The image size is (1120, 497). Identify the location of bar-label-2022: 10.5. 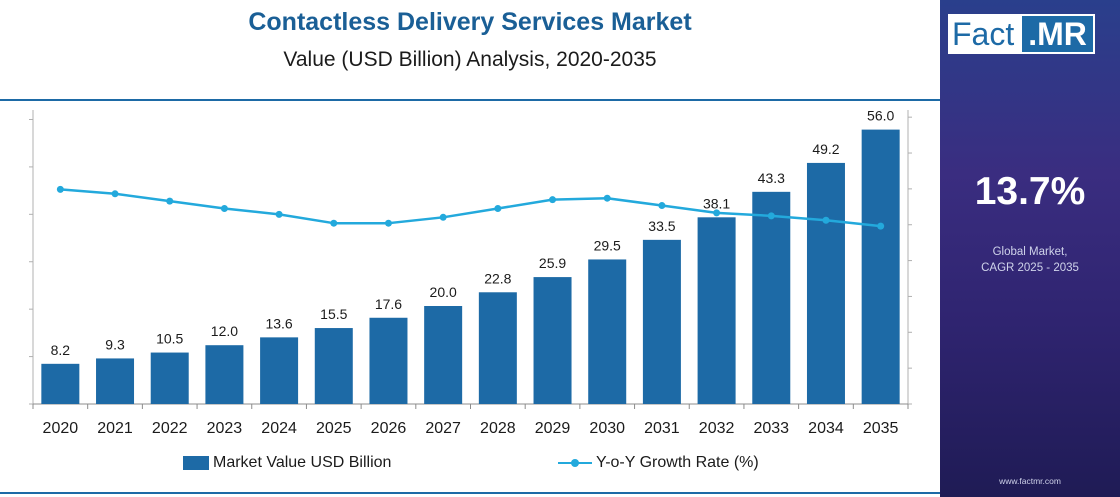
(169, 339).